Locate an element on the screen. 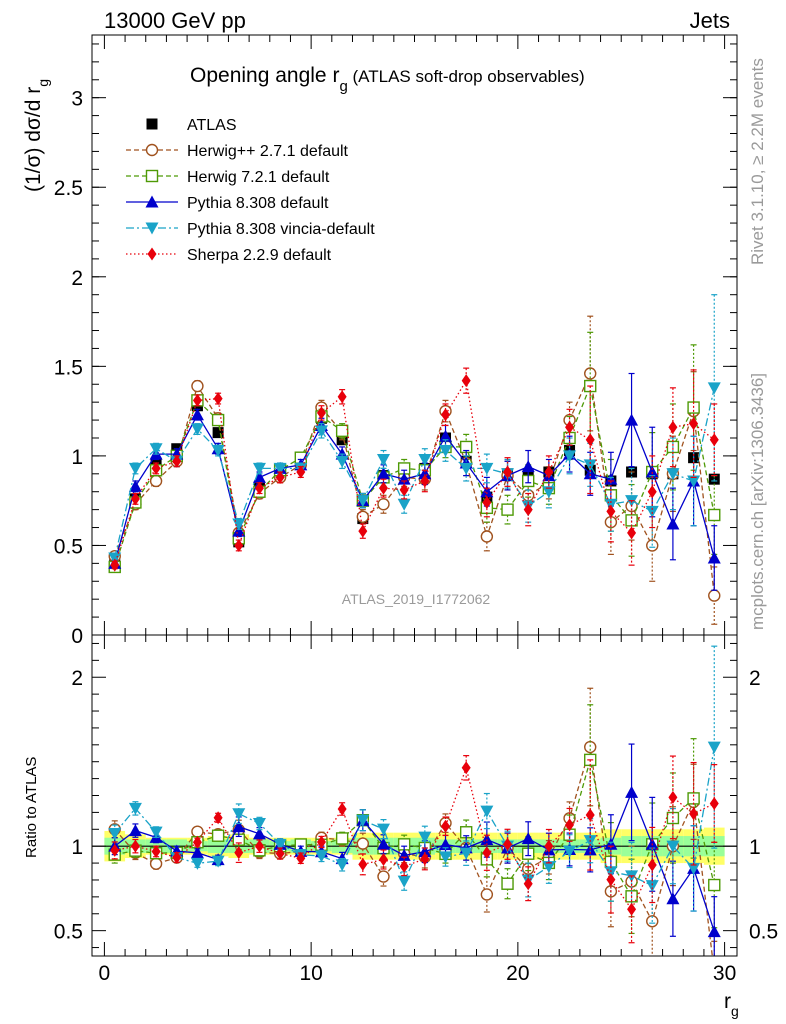 This screenshot has width=786, height=1024. xtick-label: 30 is located at coordinates (724, 973).